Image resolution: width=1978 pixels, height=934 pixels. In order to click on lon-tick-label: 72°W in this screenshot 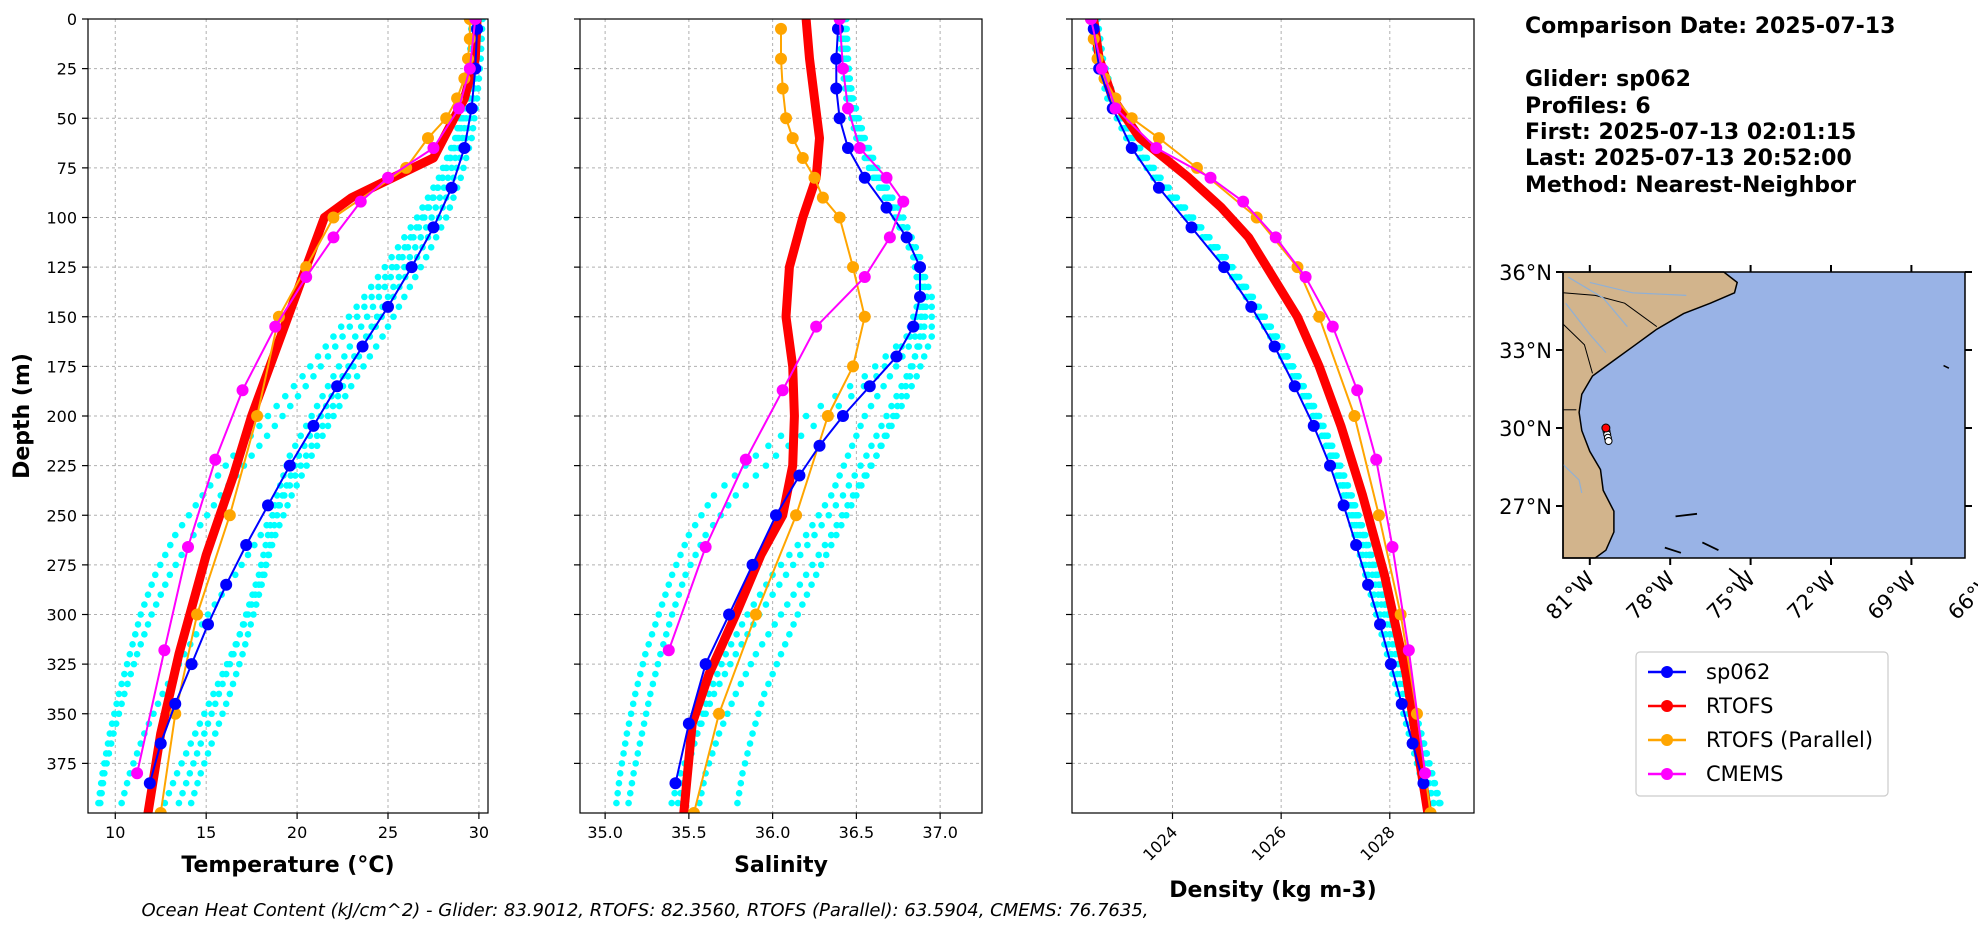, I will do `click(1812, 595)`.